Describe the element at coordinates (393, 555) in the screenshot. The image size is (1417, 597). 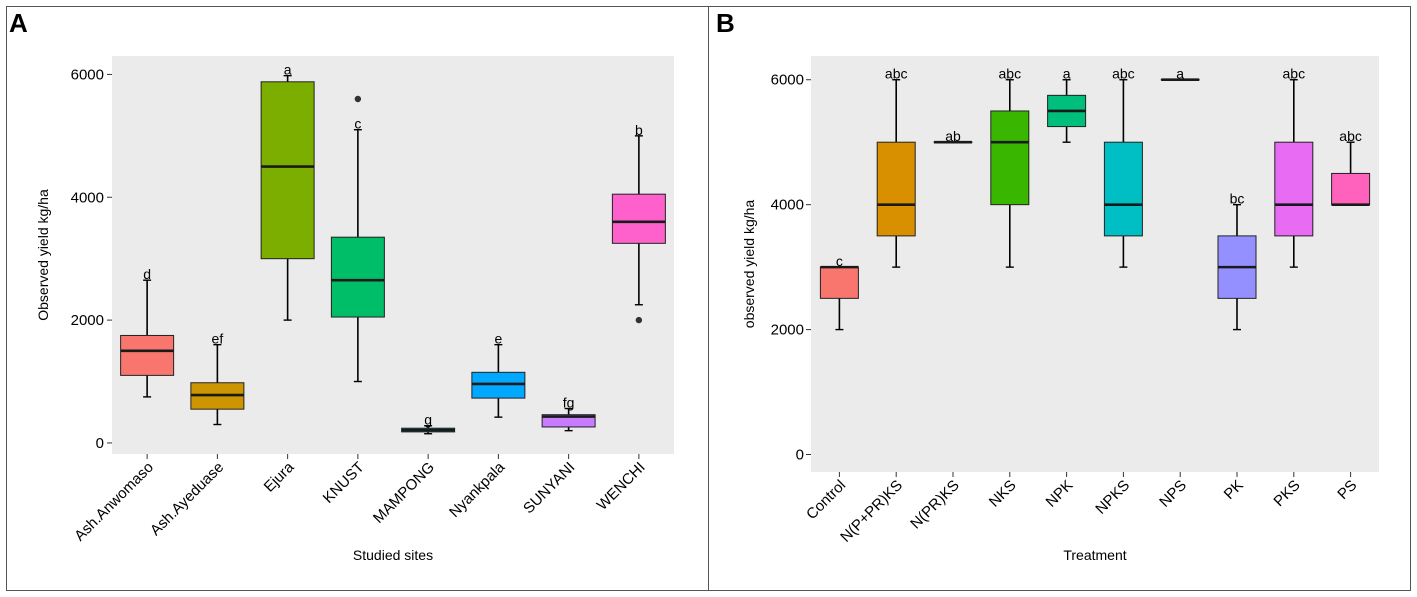
I see `x-axis-title: Studied sites` at that location.